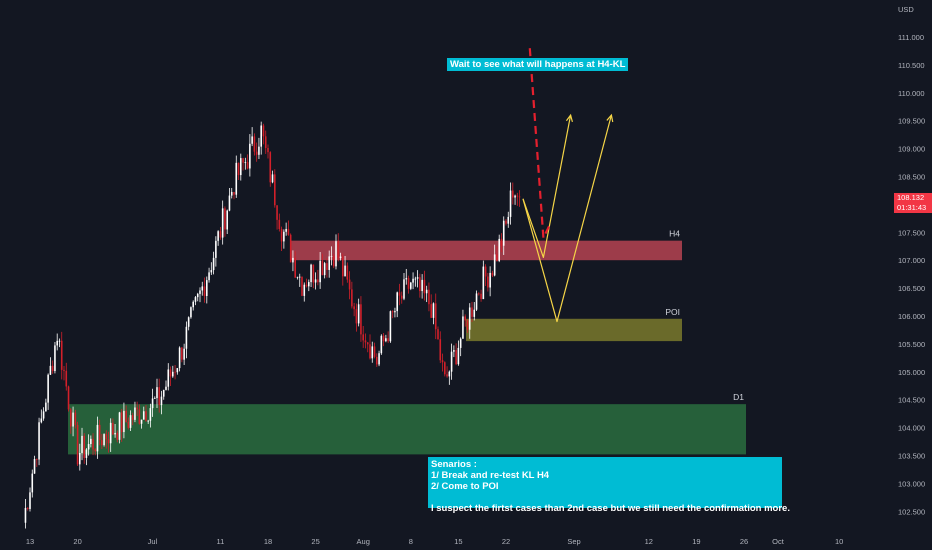 This screenshot has width=932, height=550. Describe the element at coordinates (911, 511) in the screenshot. I see `y-tick-label: 102.500` at that location.